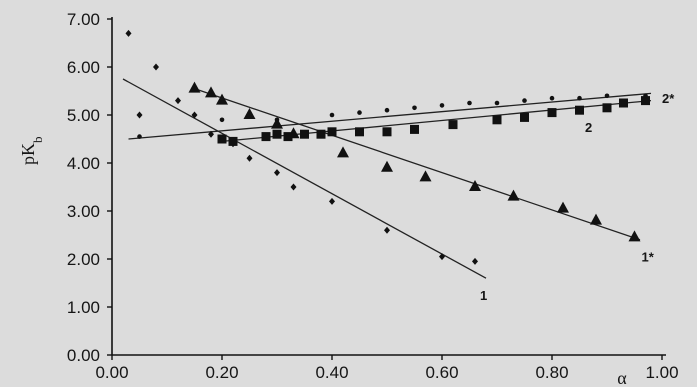 The height and width of the screenshot is (387, 697). I want to click on x-tick-label: 0.40, so click(331, 372).